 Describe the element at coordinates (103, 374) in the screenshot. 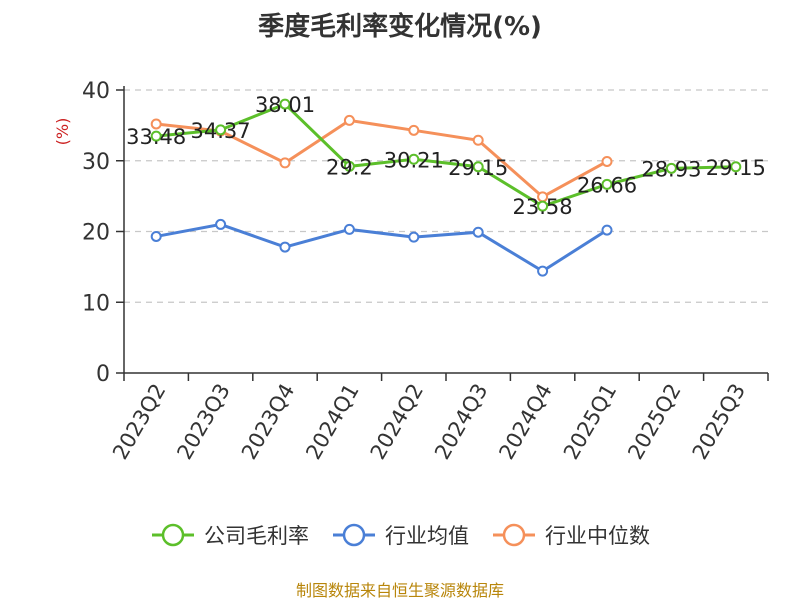

I see `y-tick-label: 0` at that location.